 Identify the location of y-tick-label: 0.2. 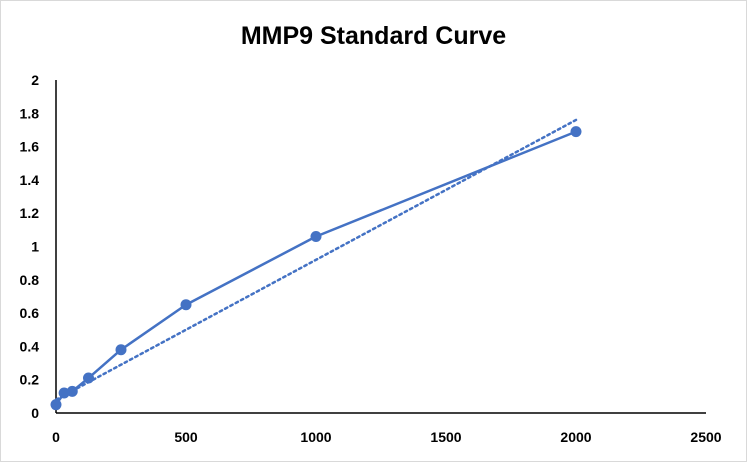
(30, 380).